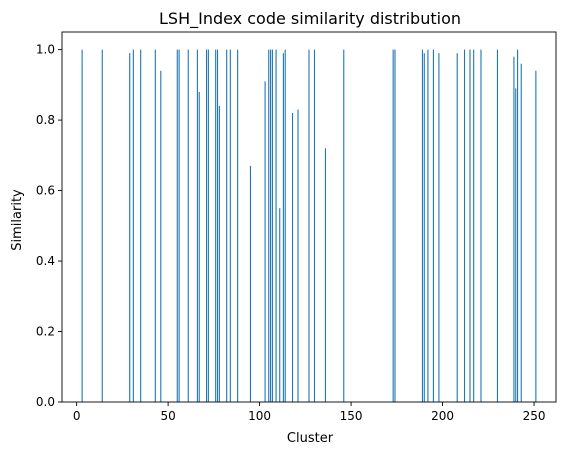 Image resolution: width=567 pixels, height=459 pixels. I want to click on y-tick-label: 0.4, so click(45, 261).